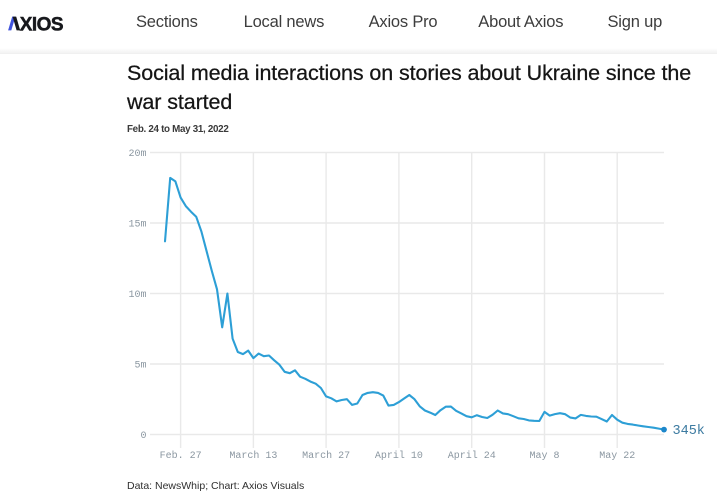 The image size is (717, 500). I want to click on svg-text: 0, so click(143, 436).